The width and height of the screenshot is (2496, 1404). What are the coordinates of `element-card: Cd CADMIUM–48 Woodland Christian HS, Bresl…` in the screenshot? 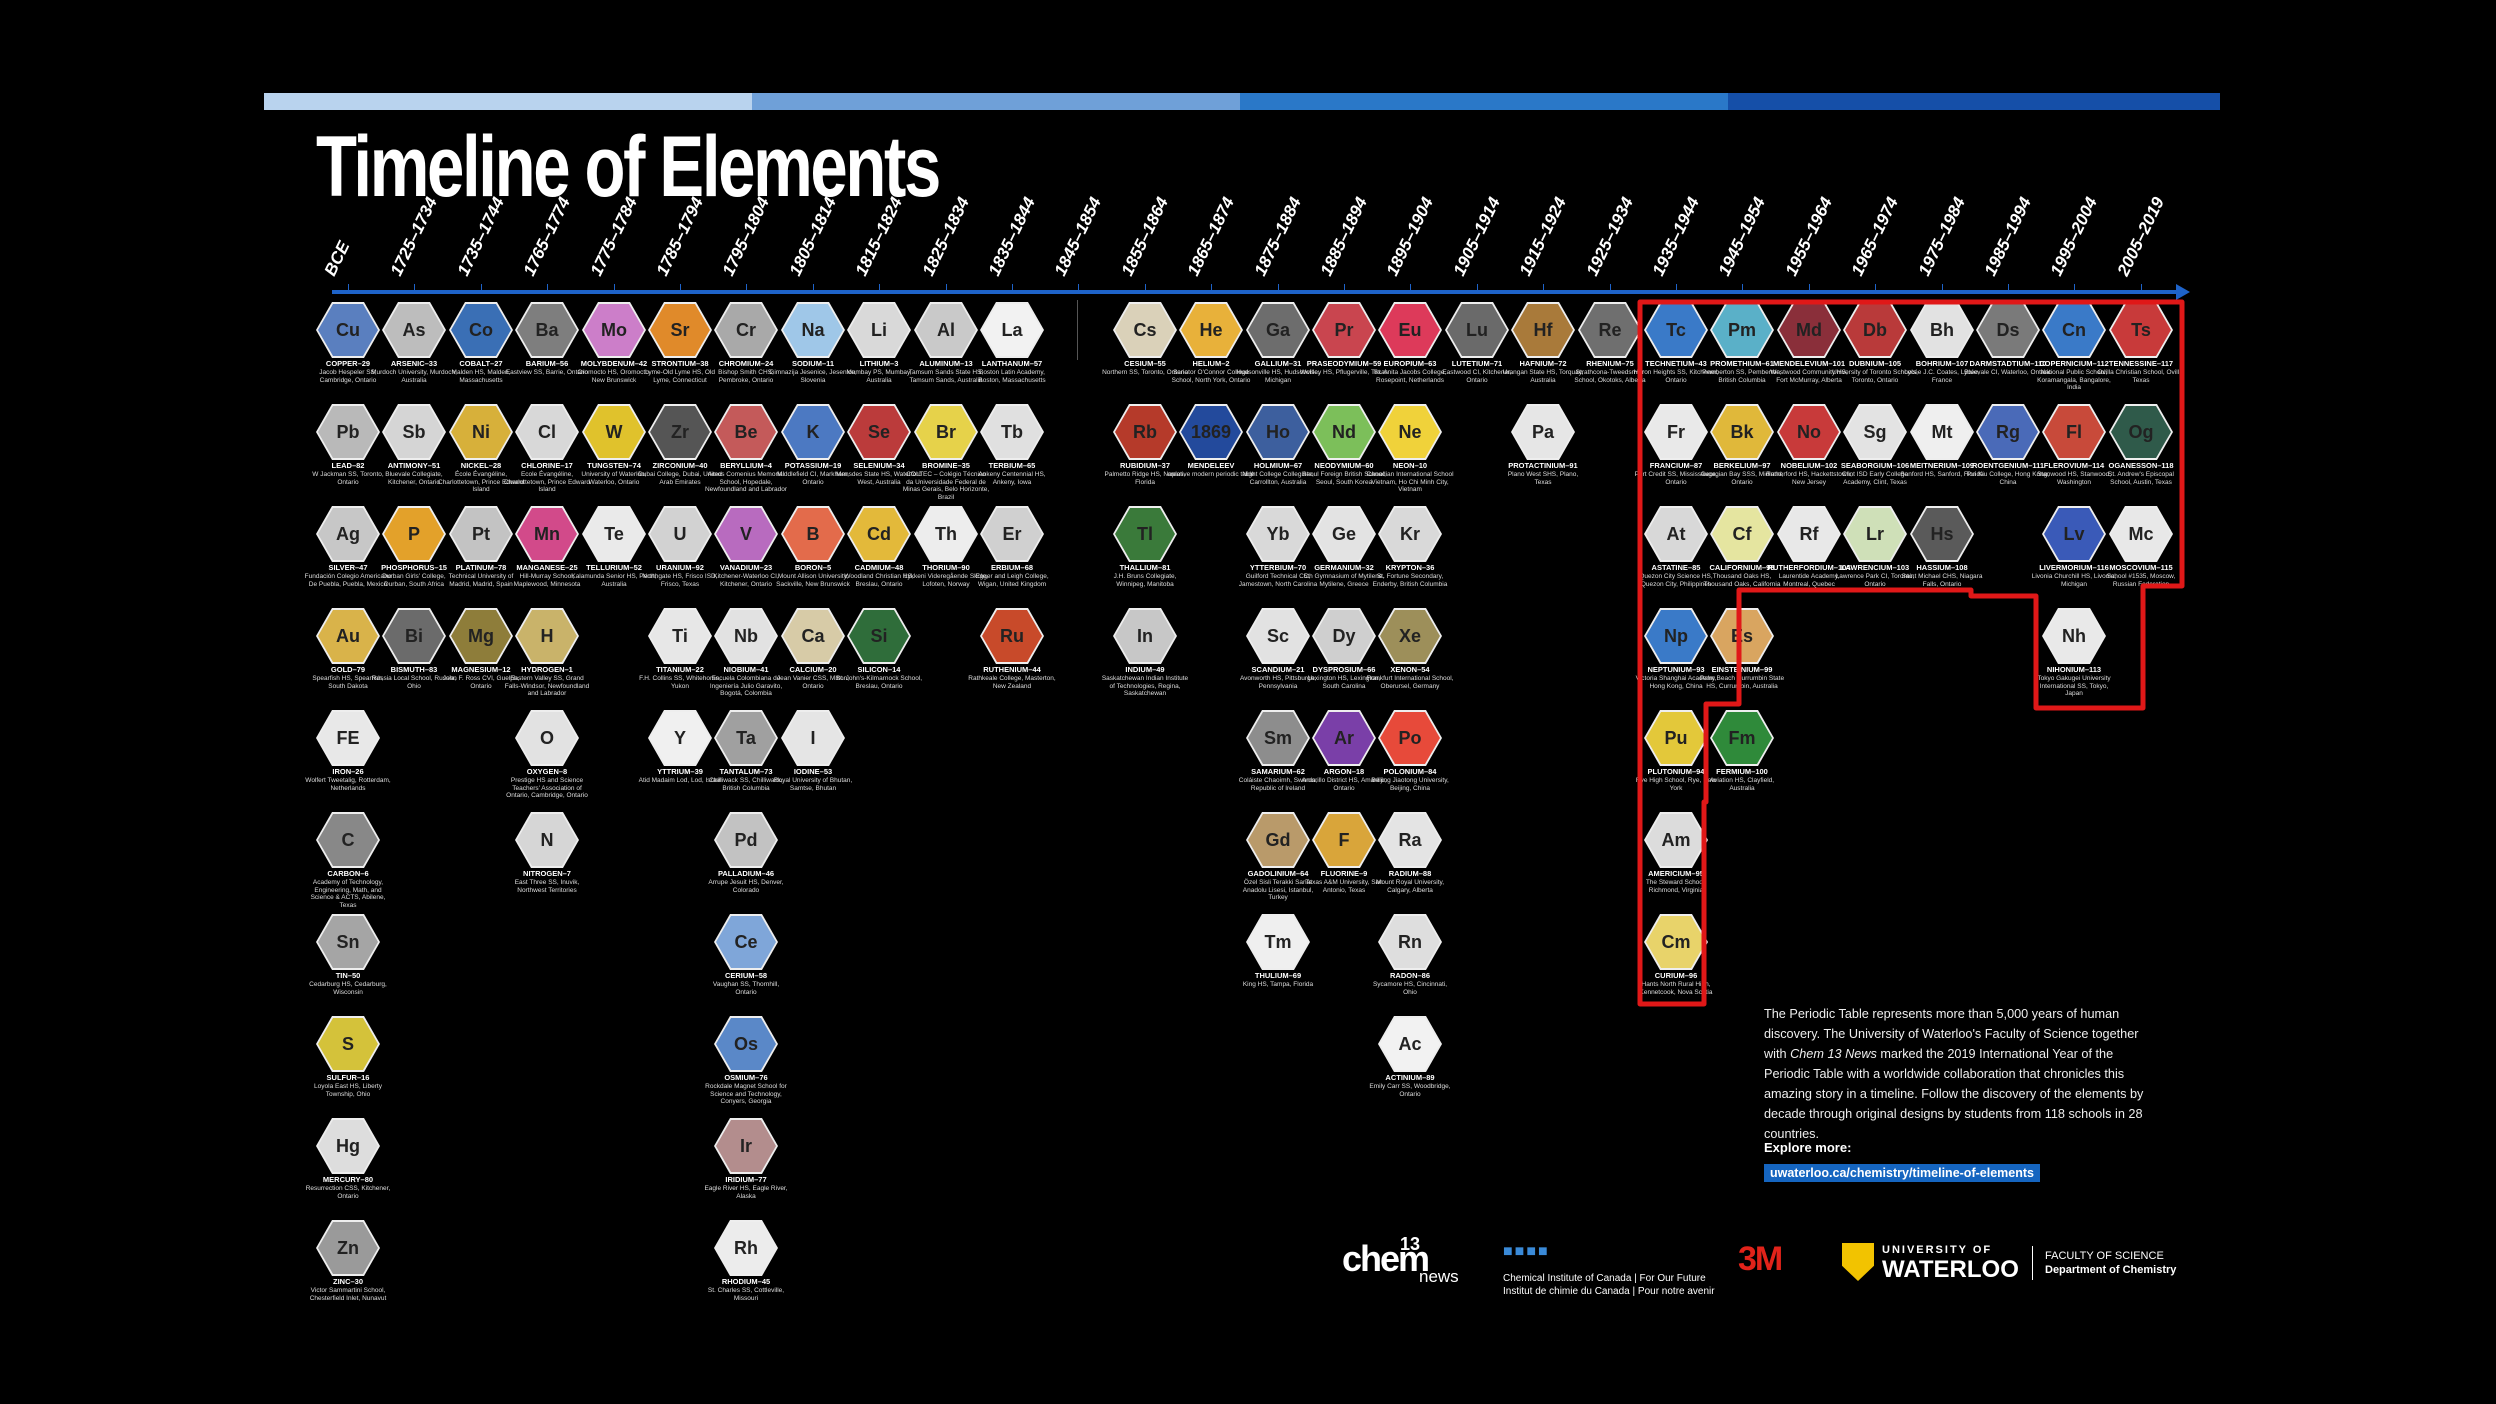 It's located at (879, 555).